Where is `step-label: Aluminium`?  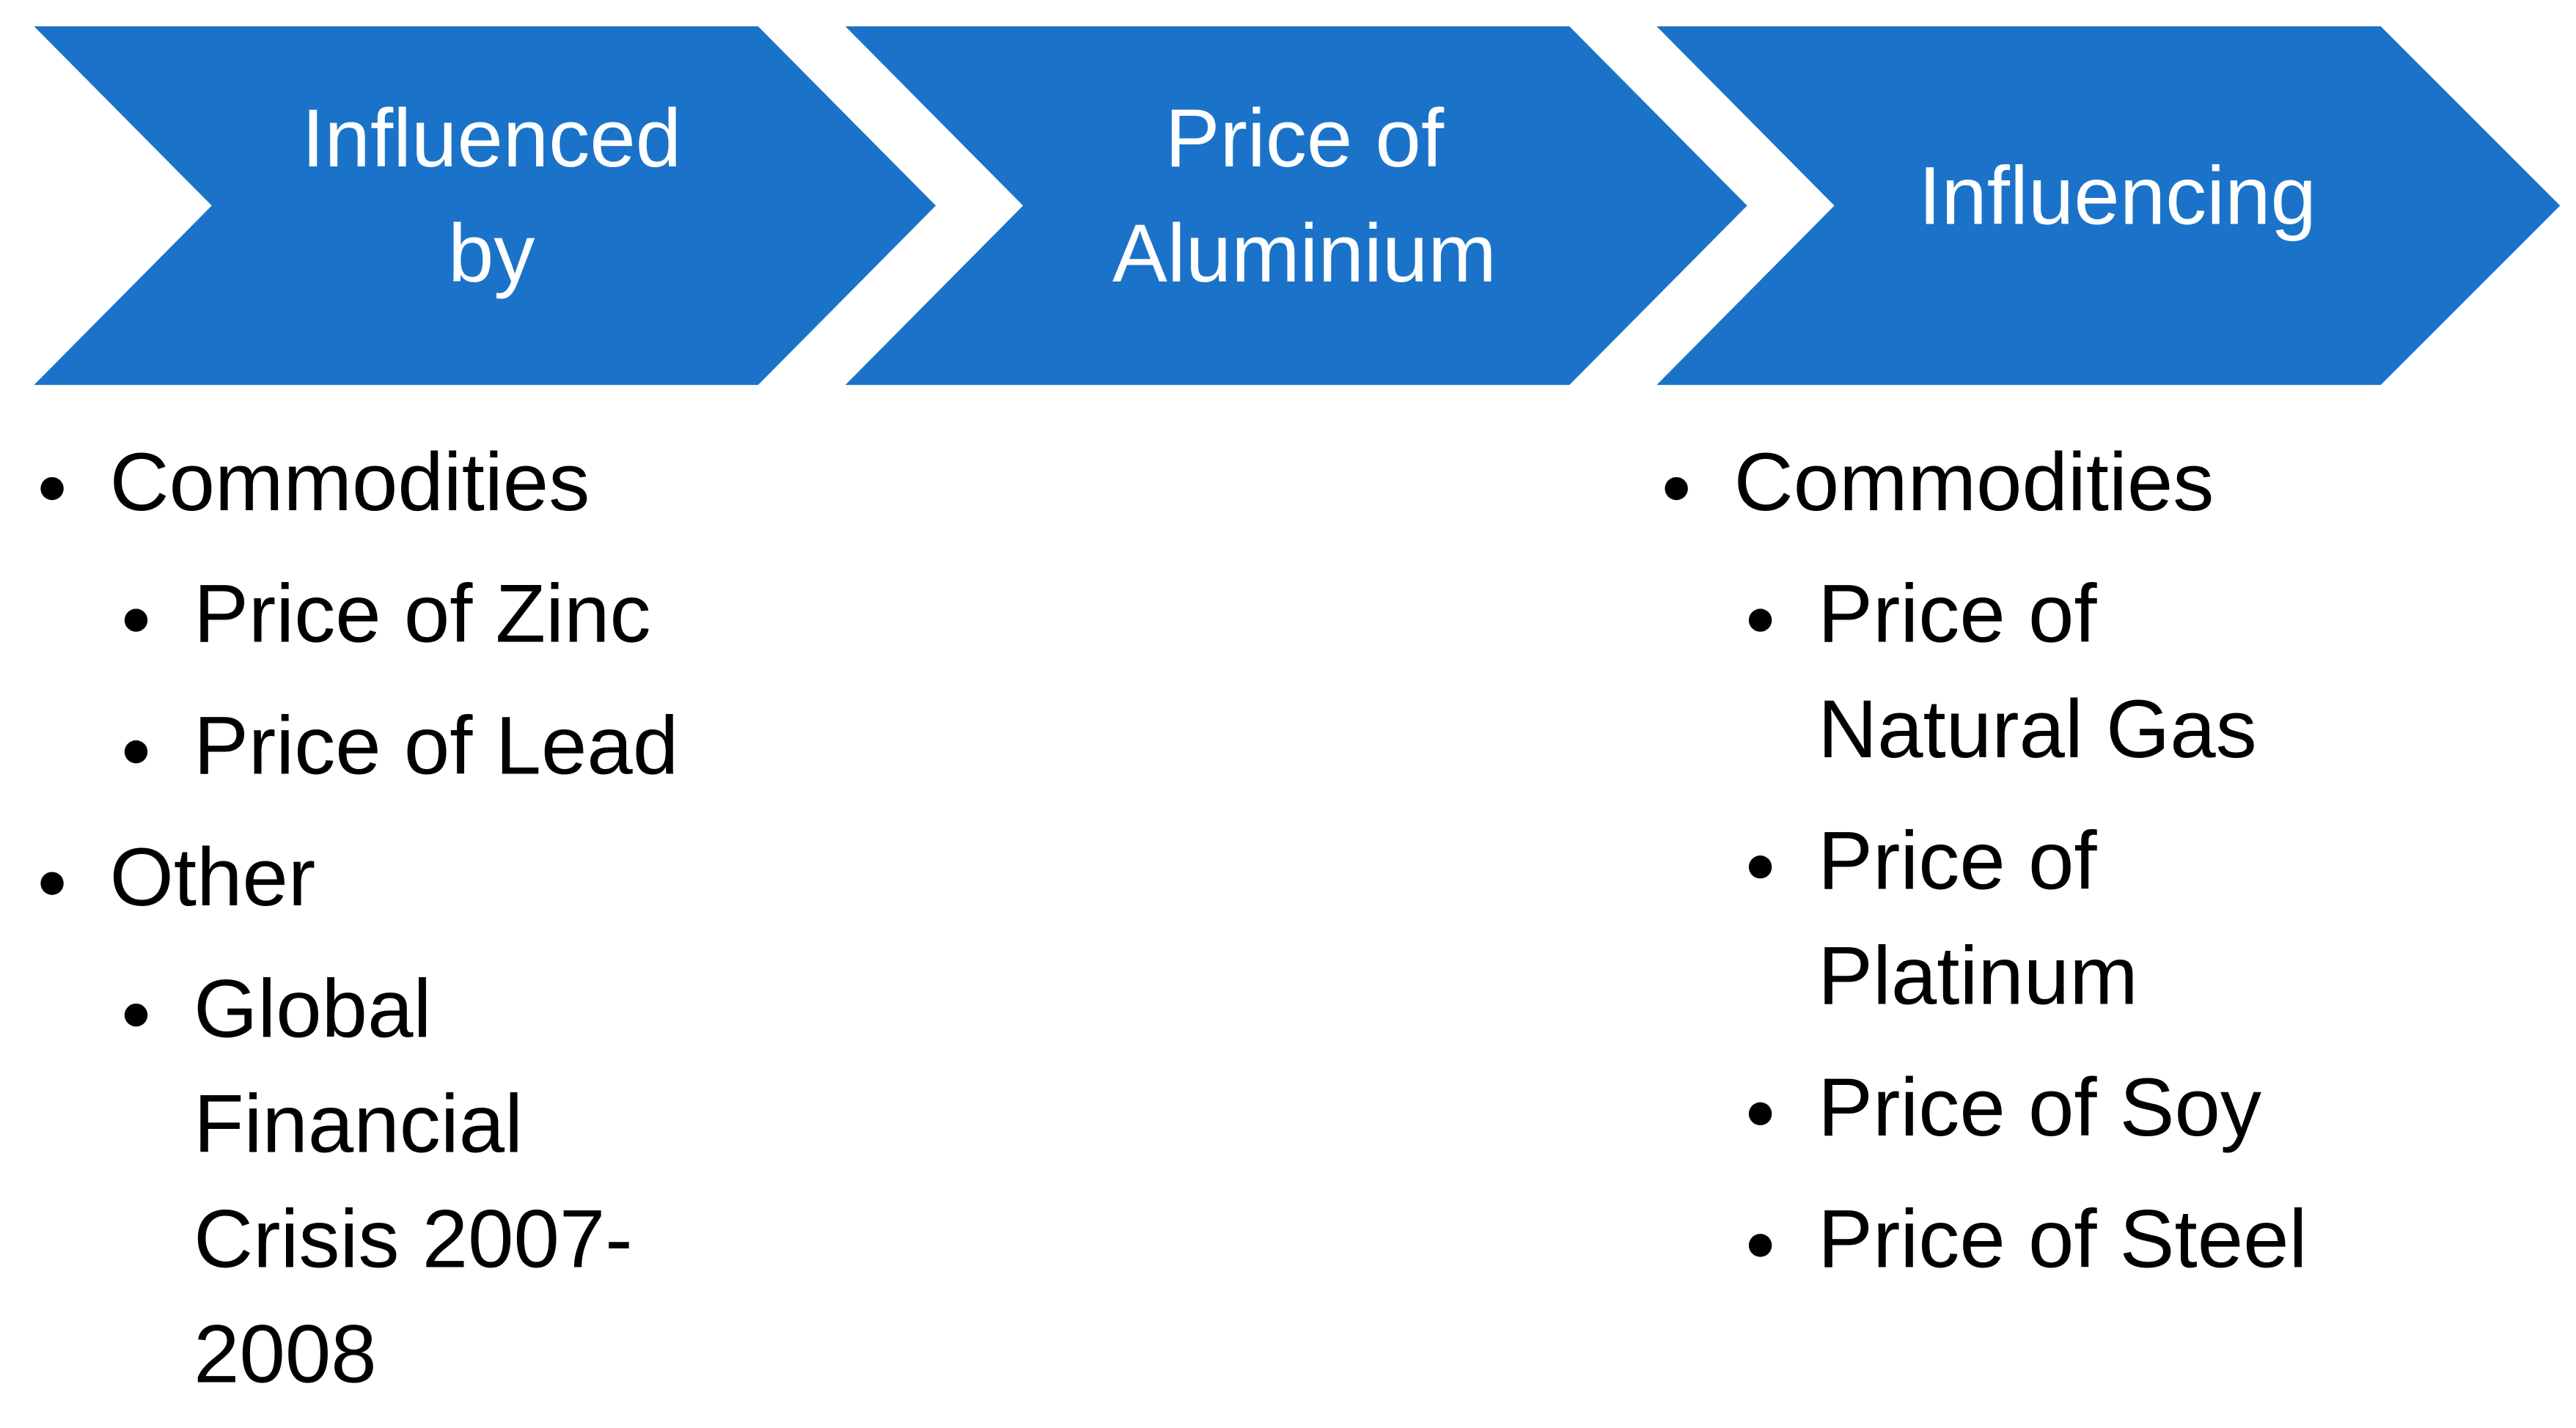
step-label: Aluminium is located at coordinates (1304, 253).